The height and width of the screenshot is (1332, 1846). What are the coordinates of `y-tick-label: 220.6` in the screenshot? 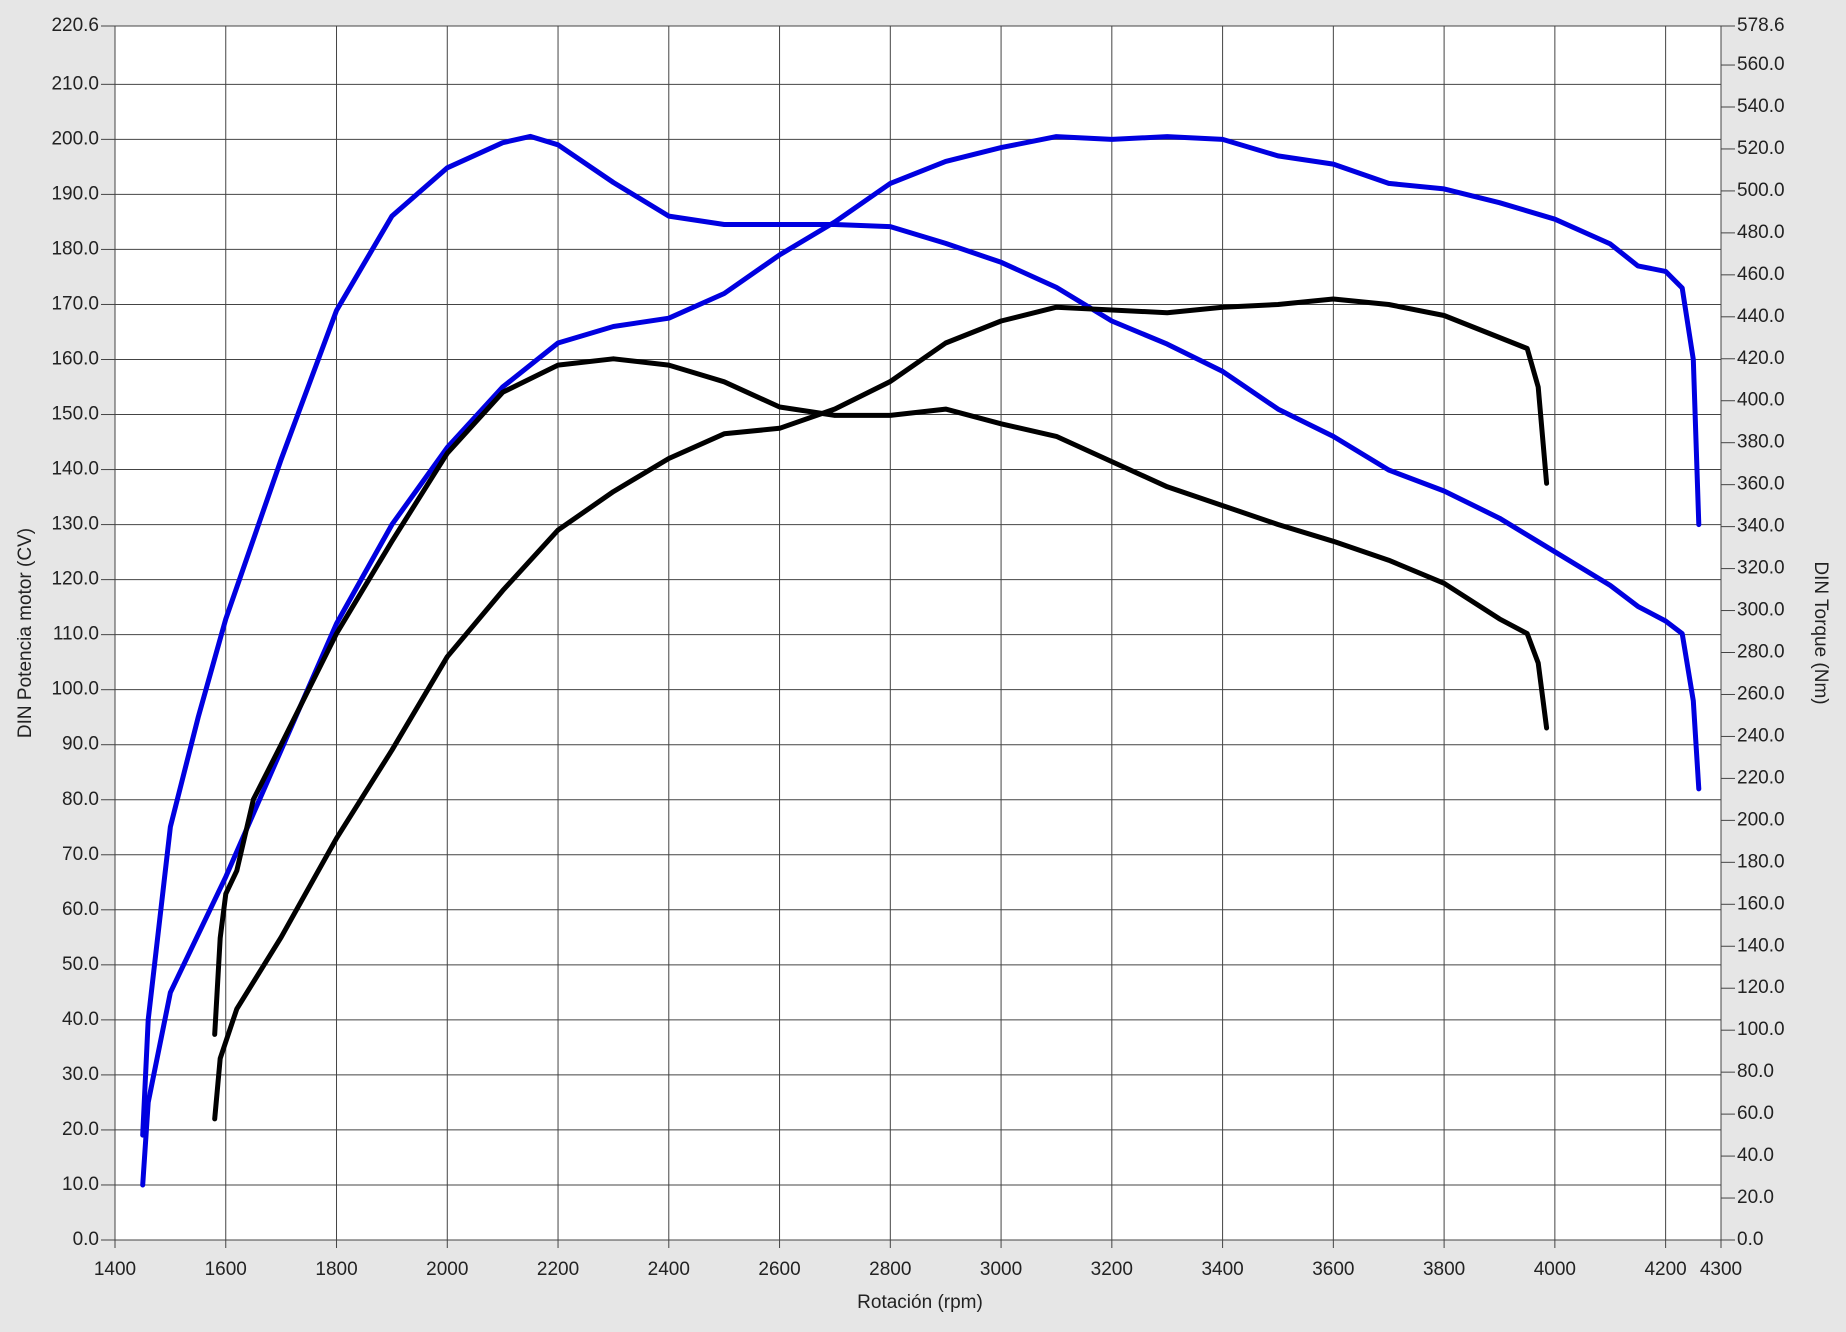 It's located at (75, 25).